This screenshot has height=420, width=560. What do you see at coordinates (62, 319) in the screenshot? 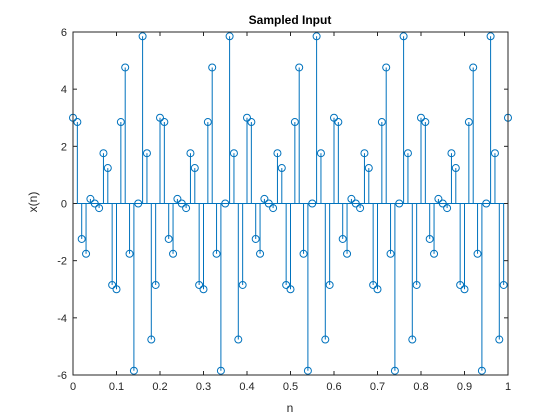
I see `y-tick-label: -4` at bounding box center [62, 319].